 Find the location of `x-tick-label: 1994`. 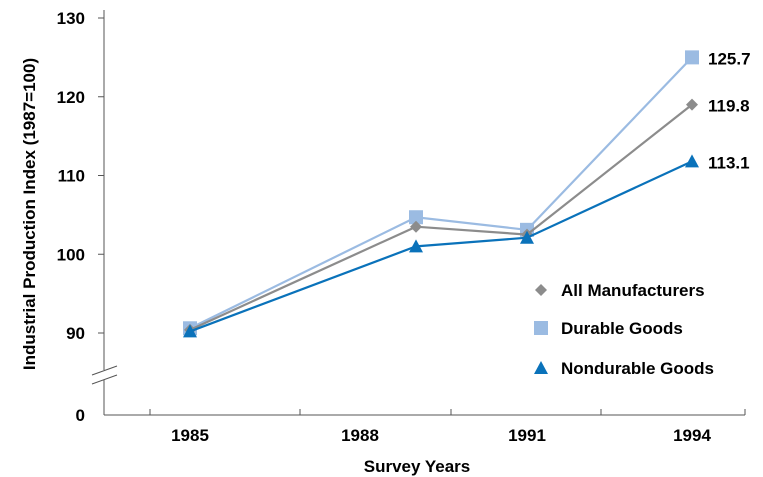

x-tick-label: 1994 is located at coordinates (692, 435).